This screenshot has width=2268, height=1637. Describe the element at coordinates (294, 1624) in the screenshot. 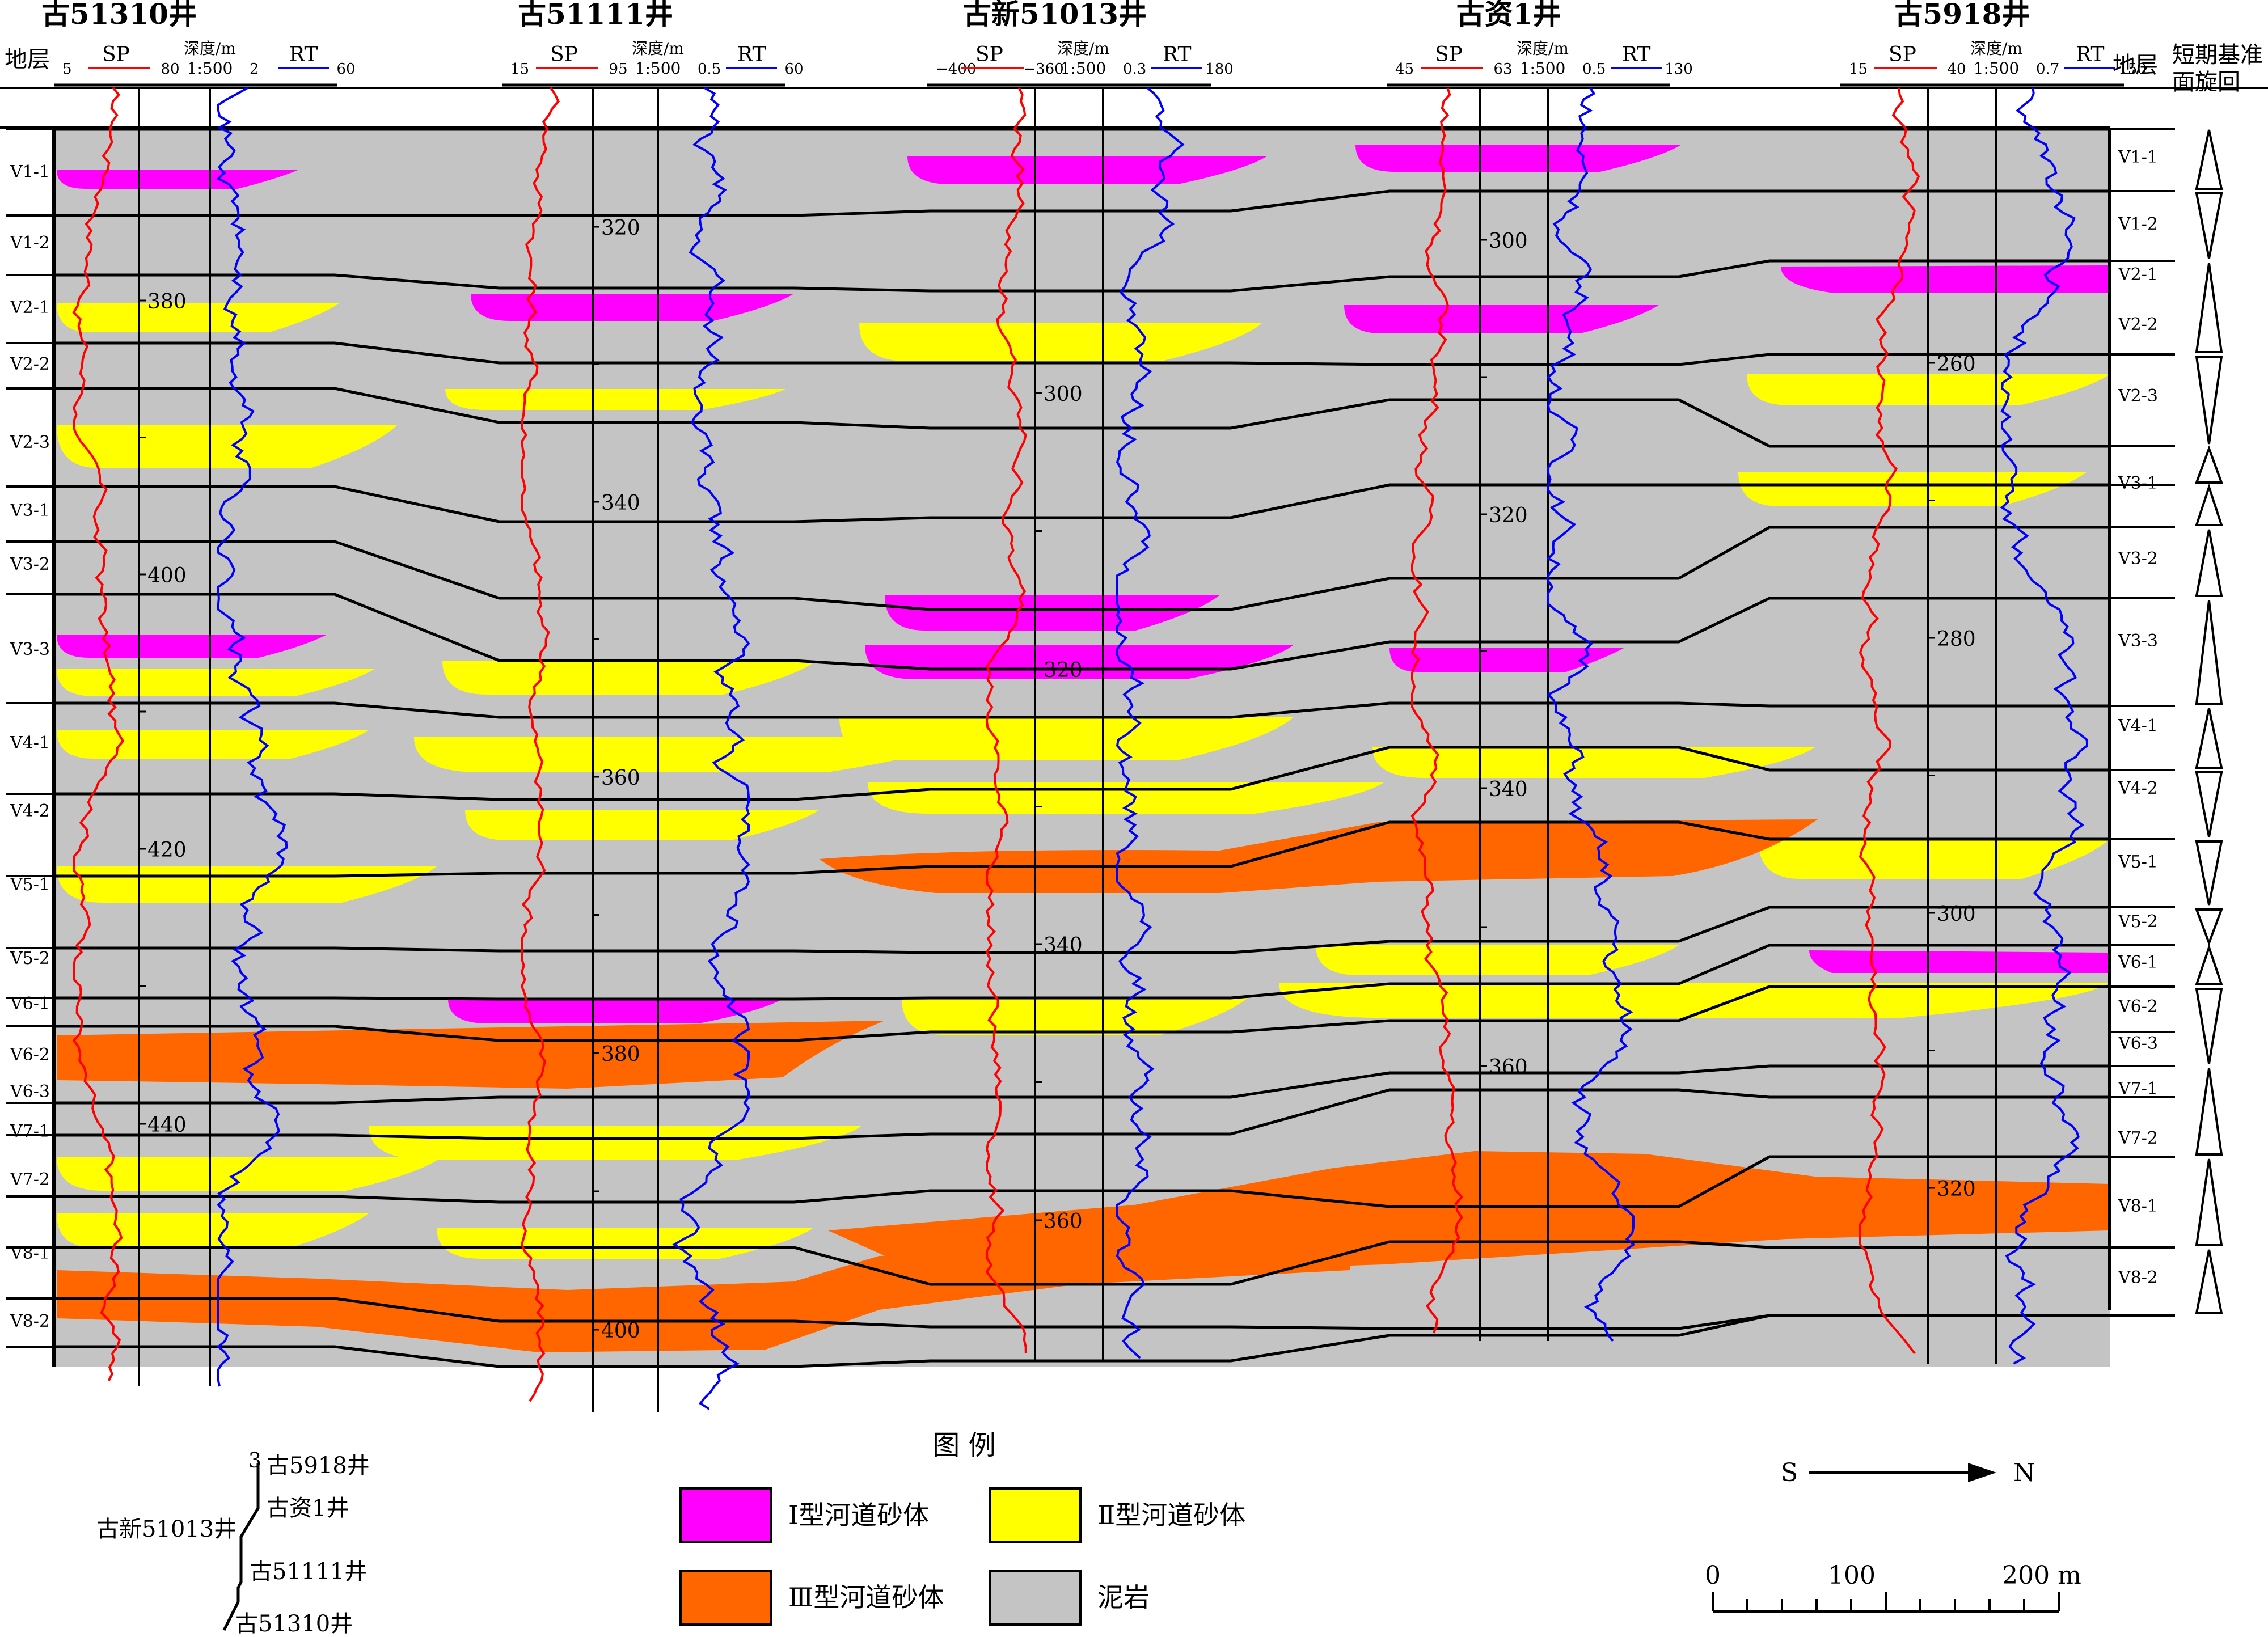

I see `location-well-label: 古51310井` at that location.